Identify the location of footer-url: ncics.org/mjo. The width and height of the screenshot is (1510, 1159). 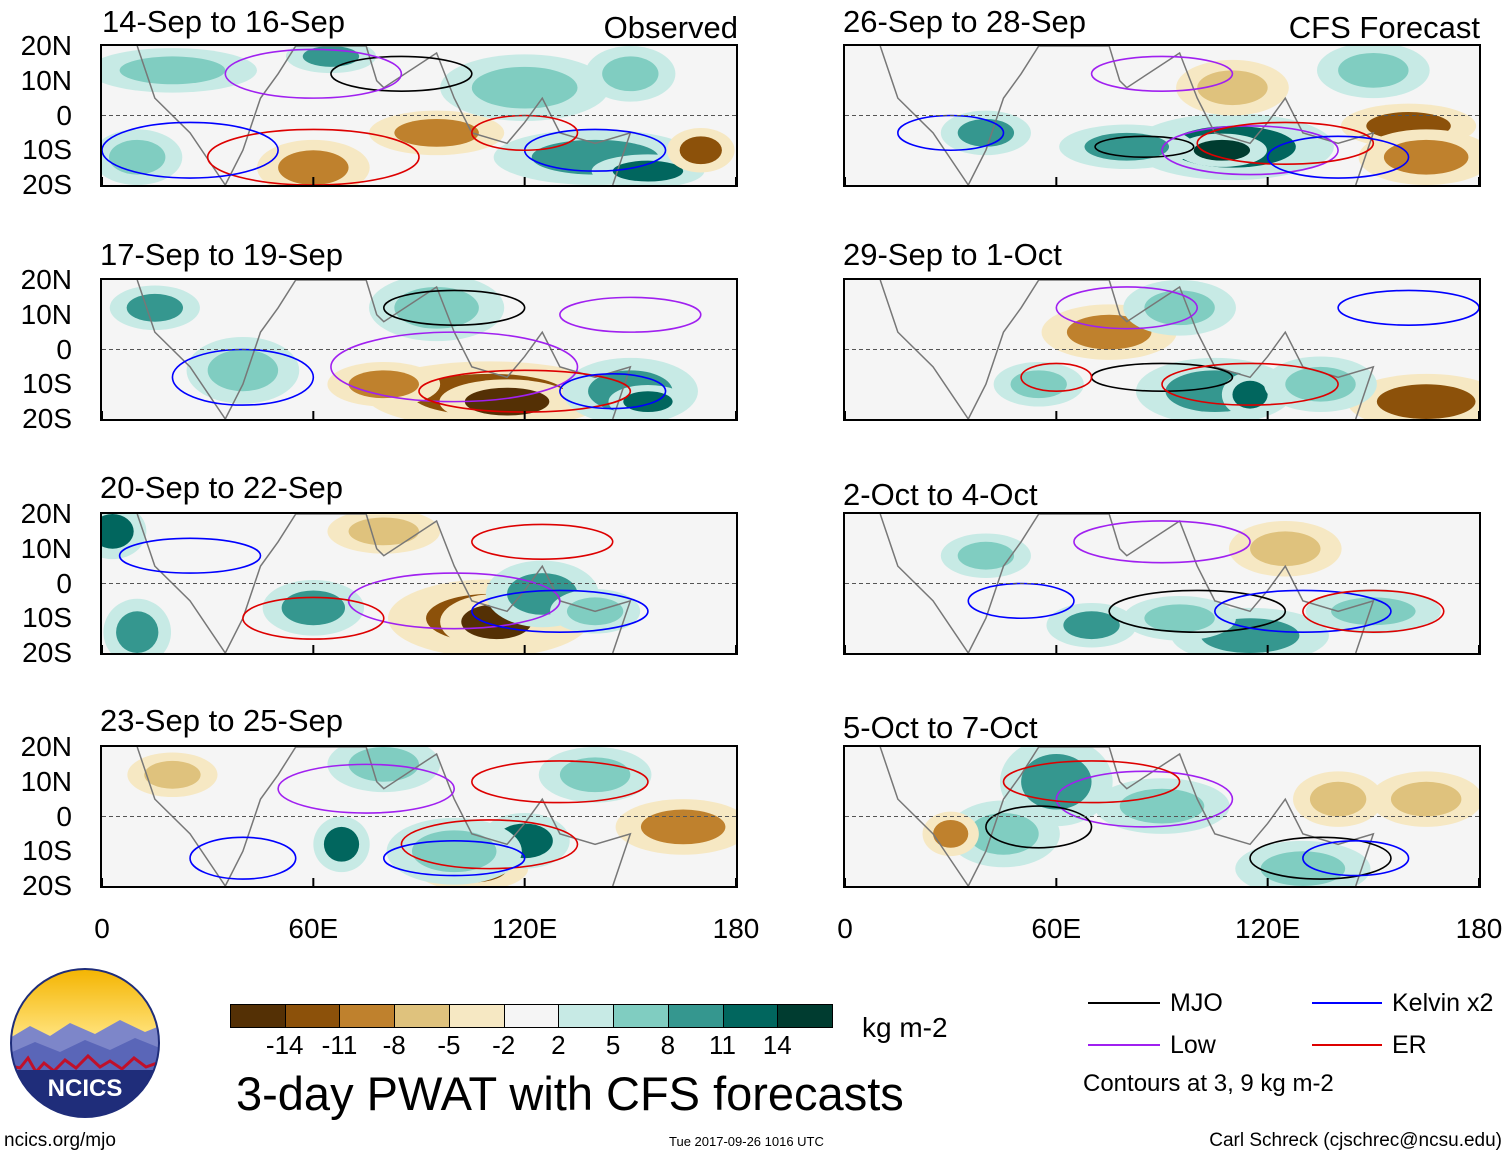
(60, 1140).